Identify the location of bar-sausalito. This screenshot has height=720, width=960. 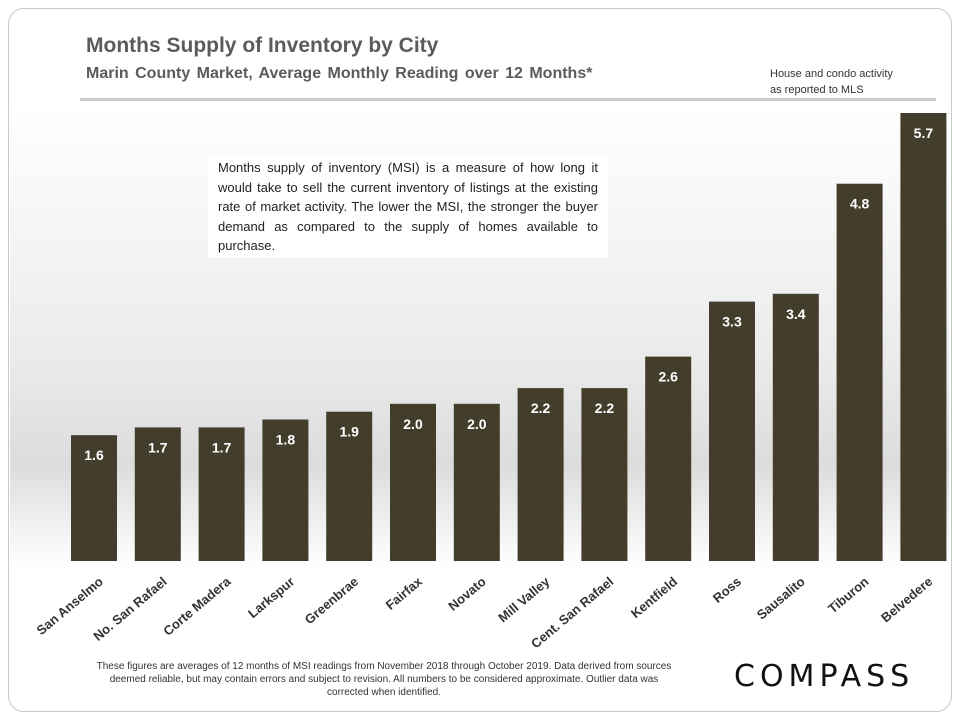
(795, 427).